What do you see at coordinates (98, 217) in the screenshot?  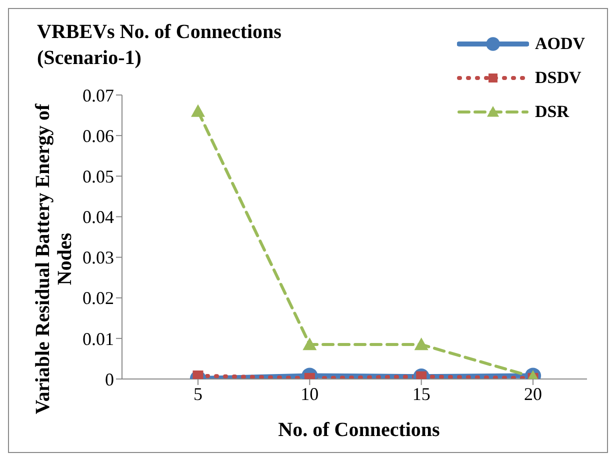 I see `y-tick-label: 0.04` at bounding box center [98, 217].